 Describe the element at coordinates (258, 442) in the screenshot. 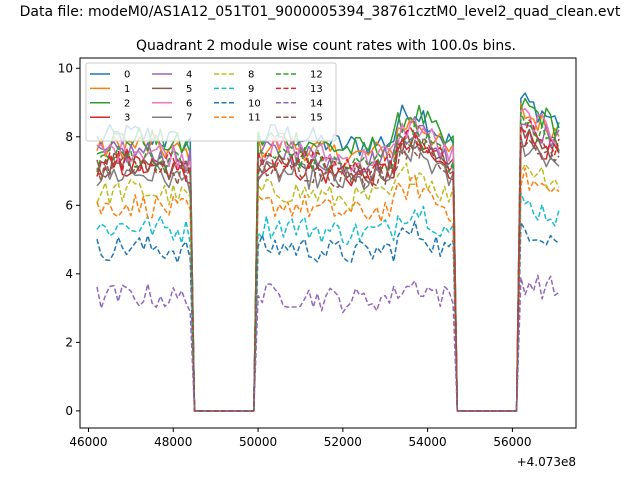

I see `x-tick-label: 50000` at that location.